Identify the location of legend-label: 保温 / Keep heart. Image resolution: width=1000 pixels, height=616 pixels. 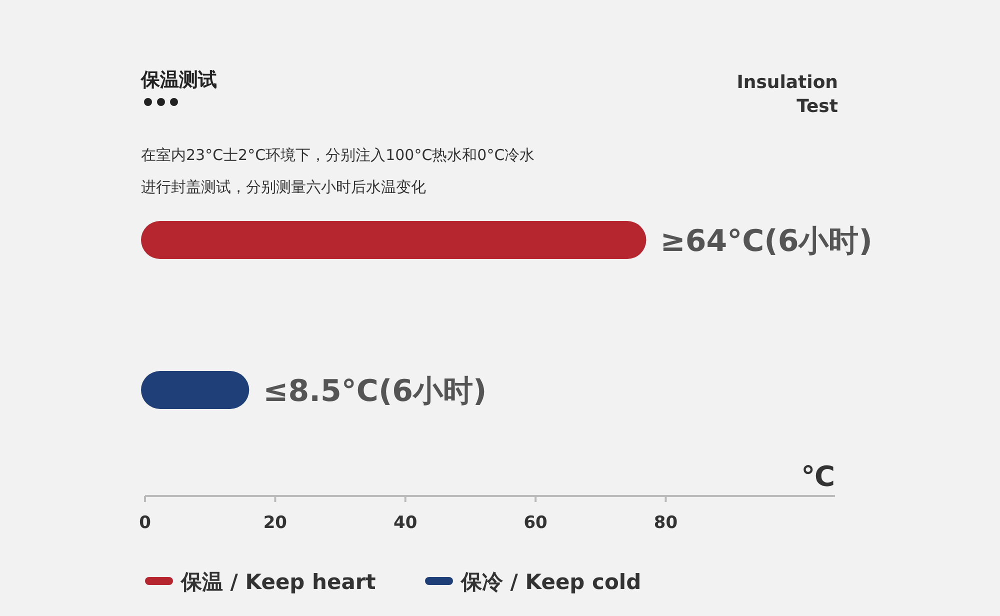
(278, 582).